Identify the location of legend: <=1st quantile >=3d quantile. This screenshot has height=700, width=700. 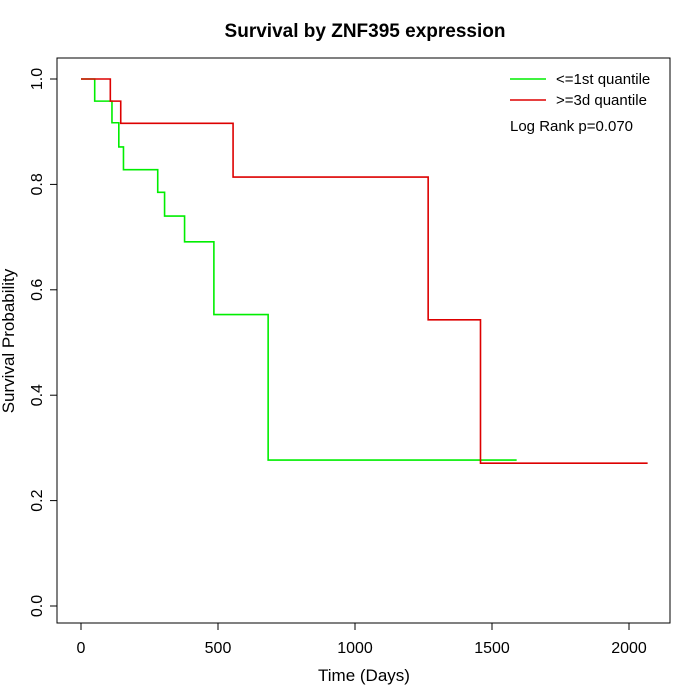
(580, 90).